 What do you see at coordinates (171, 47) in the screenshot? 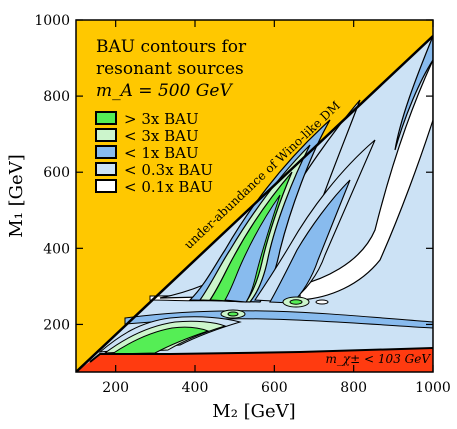
I see `chart-title-line-1: BAU contours for` at bounding box center [171, 47].